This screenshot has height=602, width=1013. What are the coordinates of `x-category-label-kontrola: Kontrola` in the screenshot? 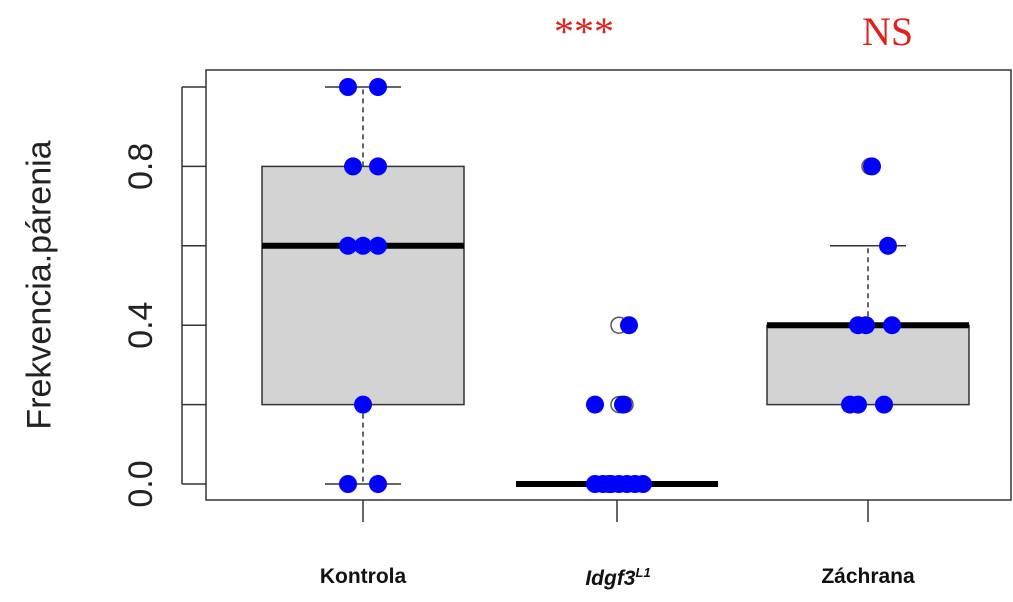 It's located at (363, 576).